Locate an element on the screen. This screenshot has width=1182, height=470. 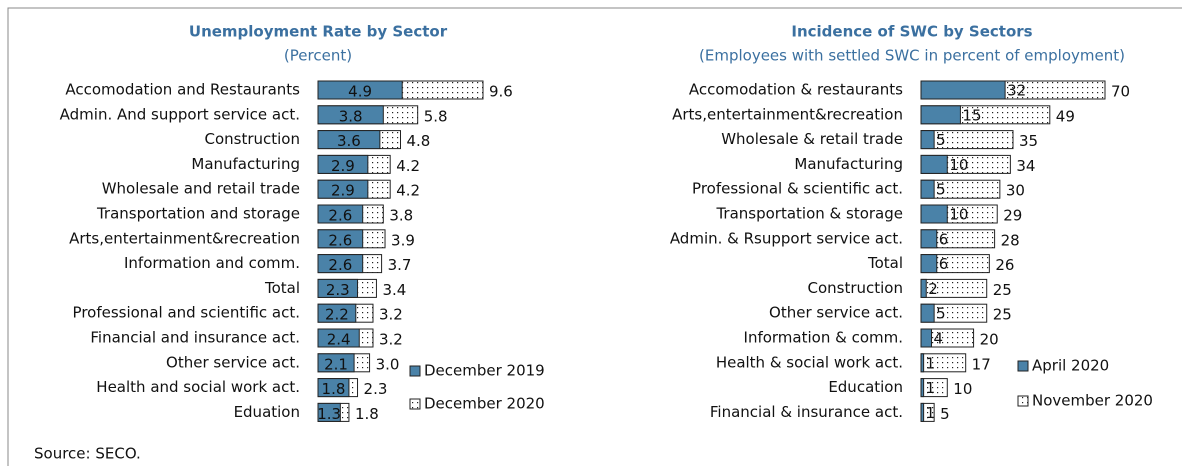
value-label: 2.4 is located at coordinates (339, 340).